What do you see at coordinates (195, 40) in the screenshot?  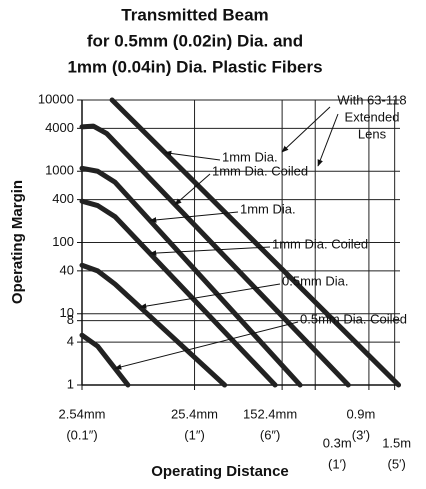 I see `chart-title: for 0.5mm (0.02in) Dia. and` at bounding box center [195, 40].